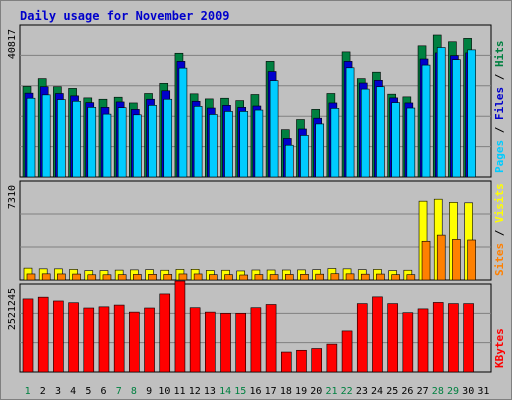 This screenshot has width=512, height=400. What do you see at coordinates (316, 391) in the screenshot?
I see `x-tick-day-20: 20` at bounding box center [316, 391].